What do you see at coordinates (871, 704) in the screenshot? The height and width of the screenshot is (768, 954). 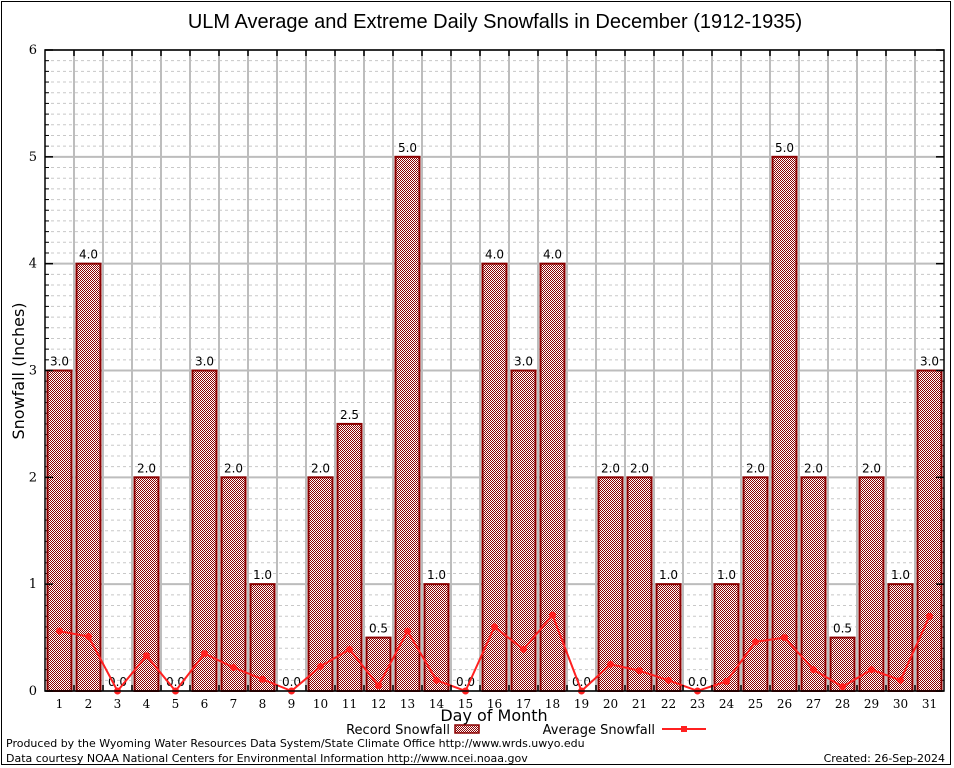 I see `x-tick-label: 29` at bounding box center [871, 704].